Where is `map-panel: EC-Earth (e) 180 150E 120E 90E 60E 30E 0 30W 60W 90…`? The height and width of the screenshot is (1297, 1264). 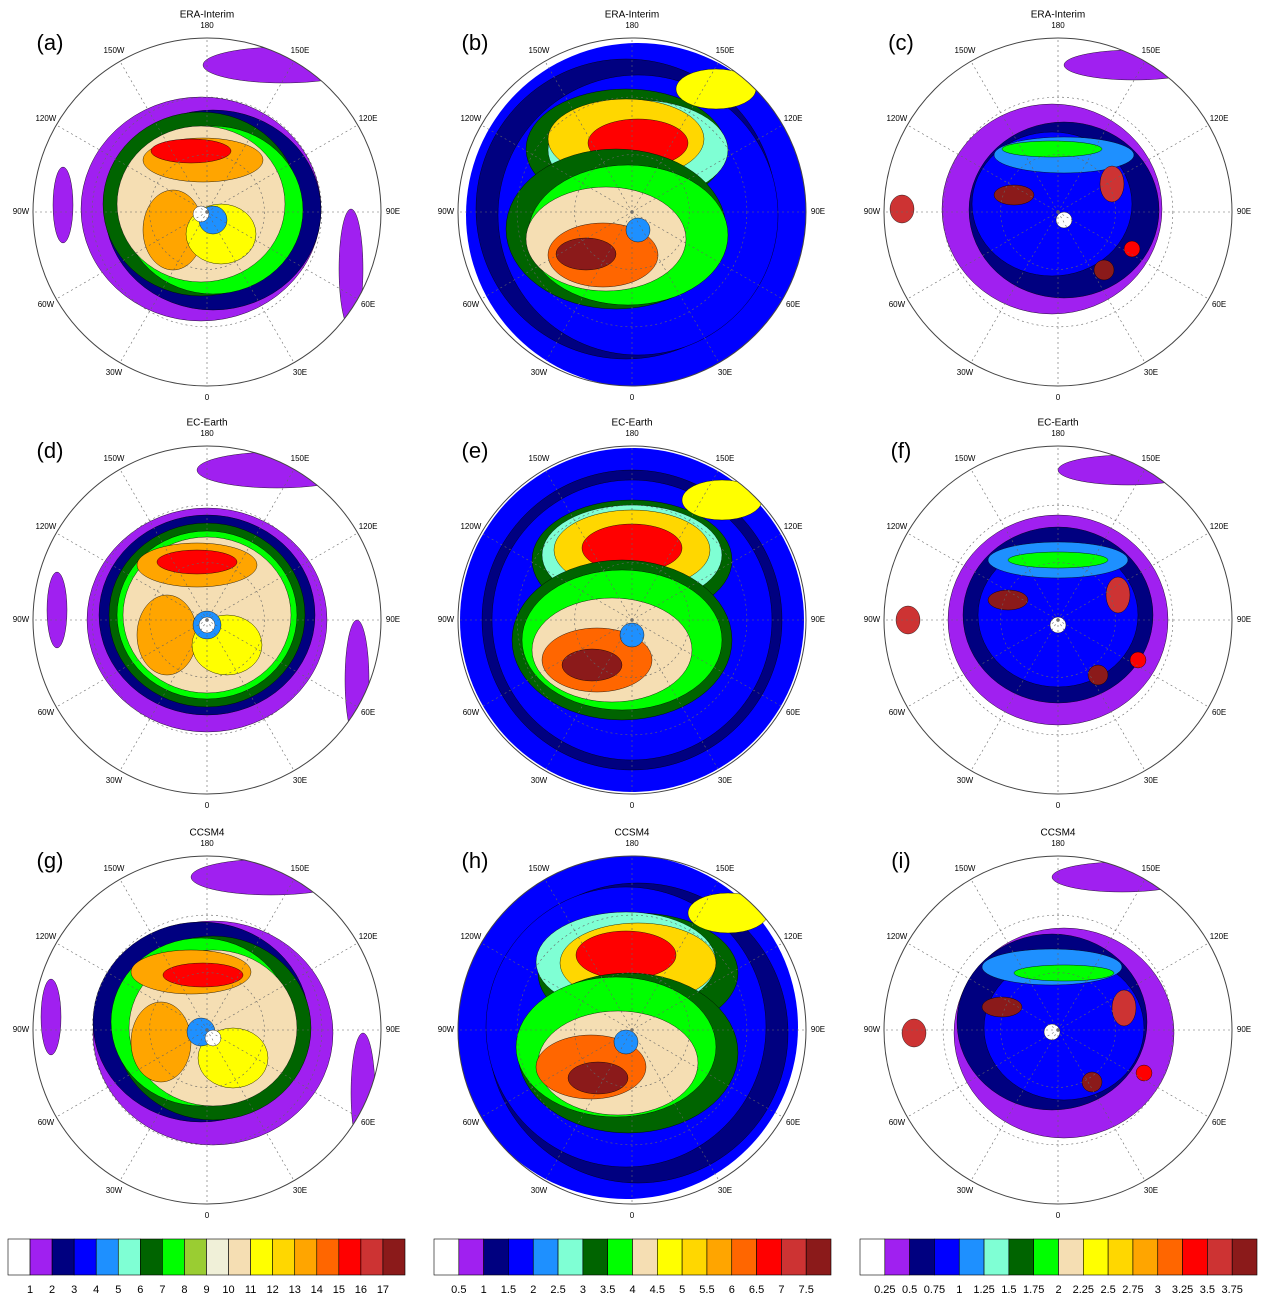
map-panel: EC-Earth (e) 180 150E 120E 90E 60E 30E 0 30W 60W 90… is located at coordinates (631, 614).